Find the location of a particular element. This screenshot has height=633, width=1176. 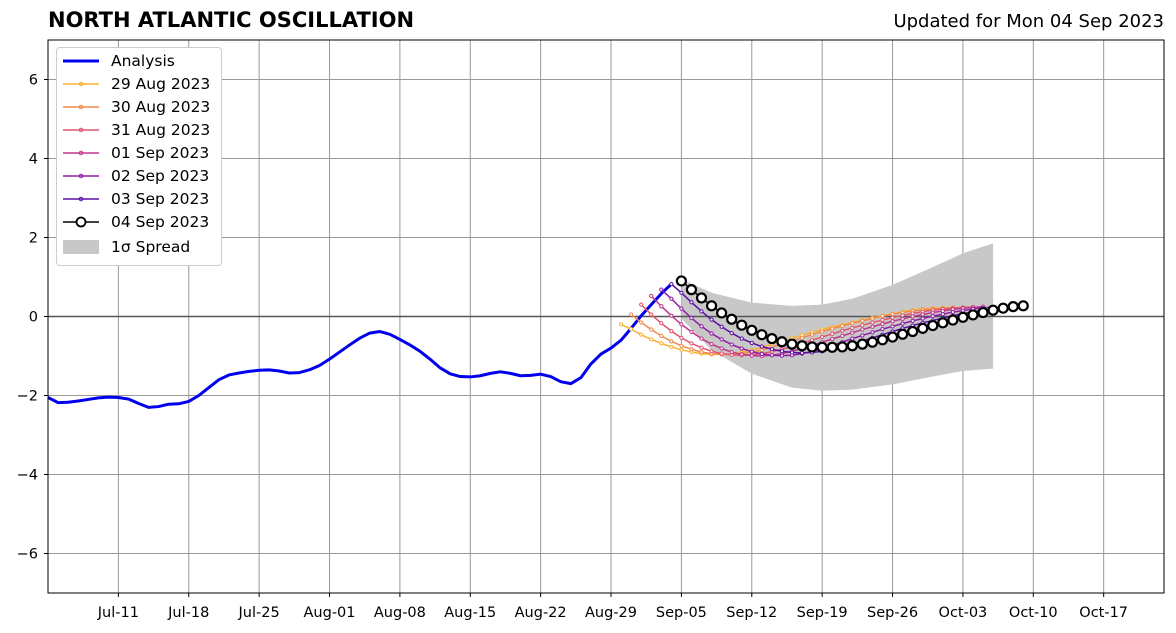

legend-swatch-31aug is located at coordinates (81, 130).